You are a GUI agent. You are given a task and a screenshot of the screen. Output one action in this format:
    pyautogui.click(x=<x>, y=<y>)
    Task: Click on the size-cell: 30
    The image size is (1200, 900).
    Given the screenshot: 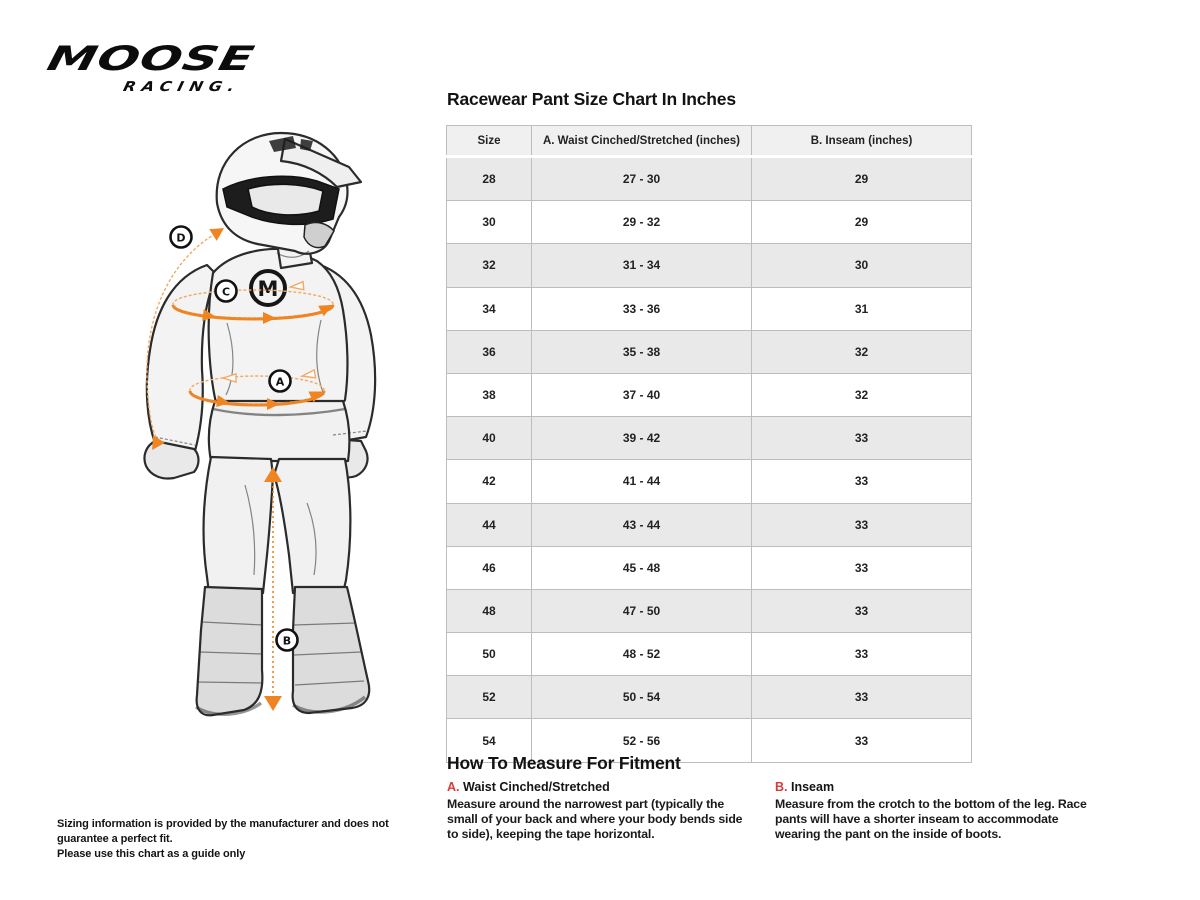 What is the action you would take?
    pyautogui.click(x=489, y=222)
    